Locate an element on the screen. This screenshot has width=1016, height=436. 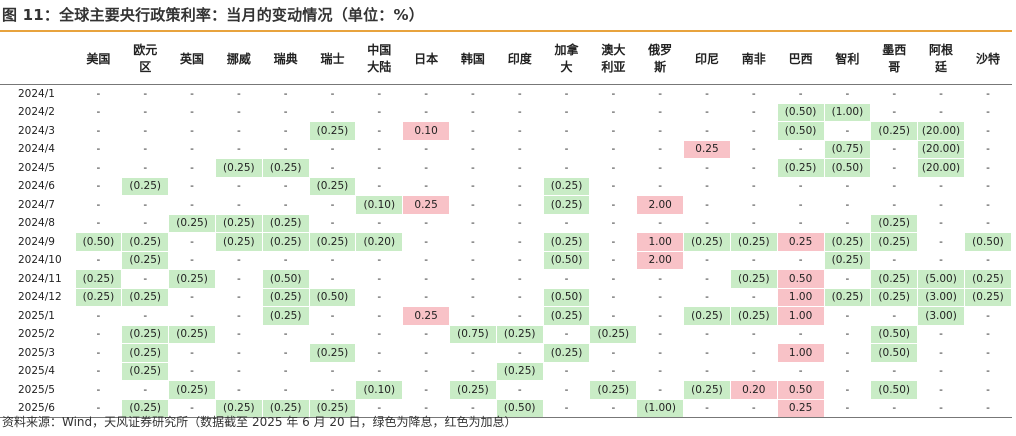
col-header: 澳大利亚 is located at coordinates (613, 59).